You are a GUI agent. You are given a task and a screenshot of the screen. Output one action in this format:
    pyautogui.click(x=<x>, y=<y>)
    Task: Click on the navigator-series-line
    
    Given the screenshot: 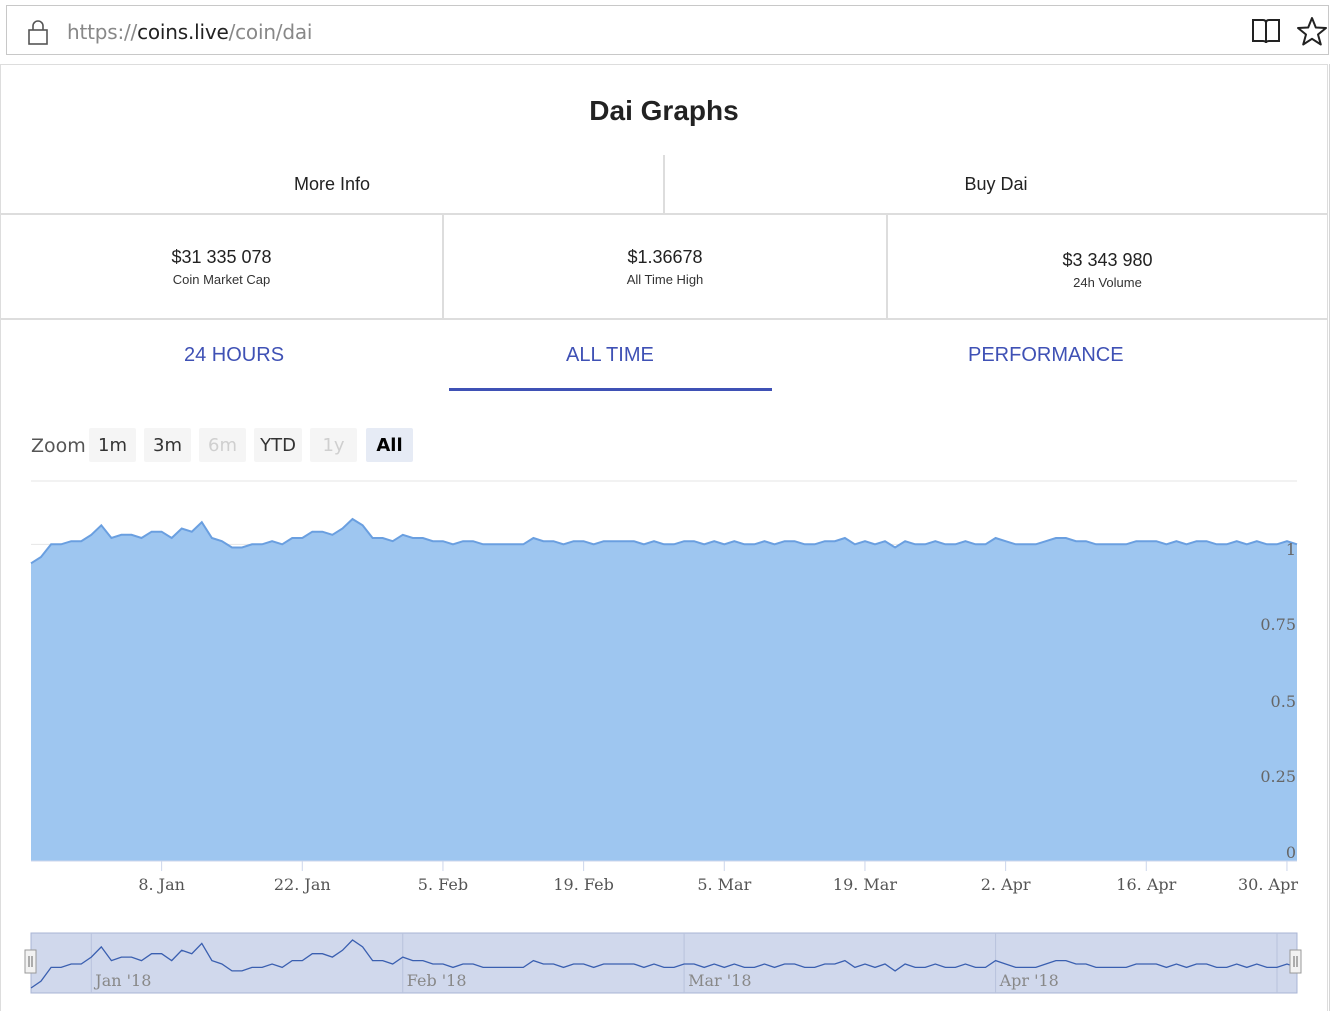 What is the action you would take?
    pyautogui.click(x=664, y=964)
    